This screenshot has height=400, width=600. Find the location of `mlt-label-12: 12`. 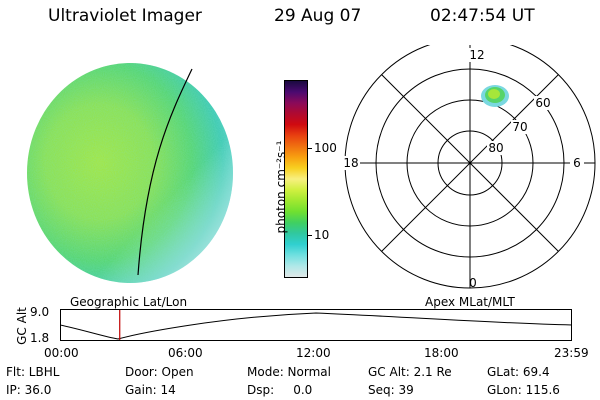

mlt-label-12: 12 is located at coordinates (476, 55).